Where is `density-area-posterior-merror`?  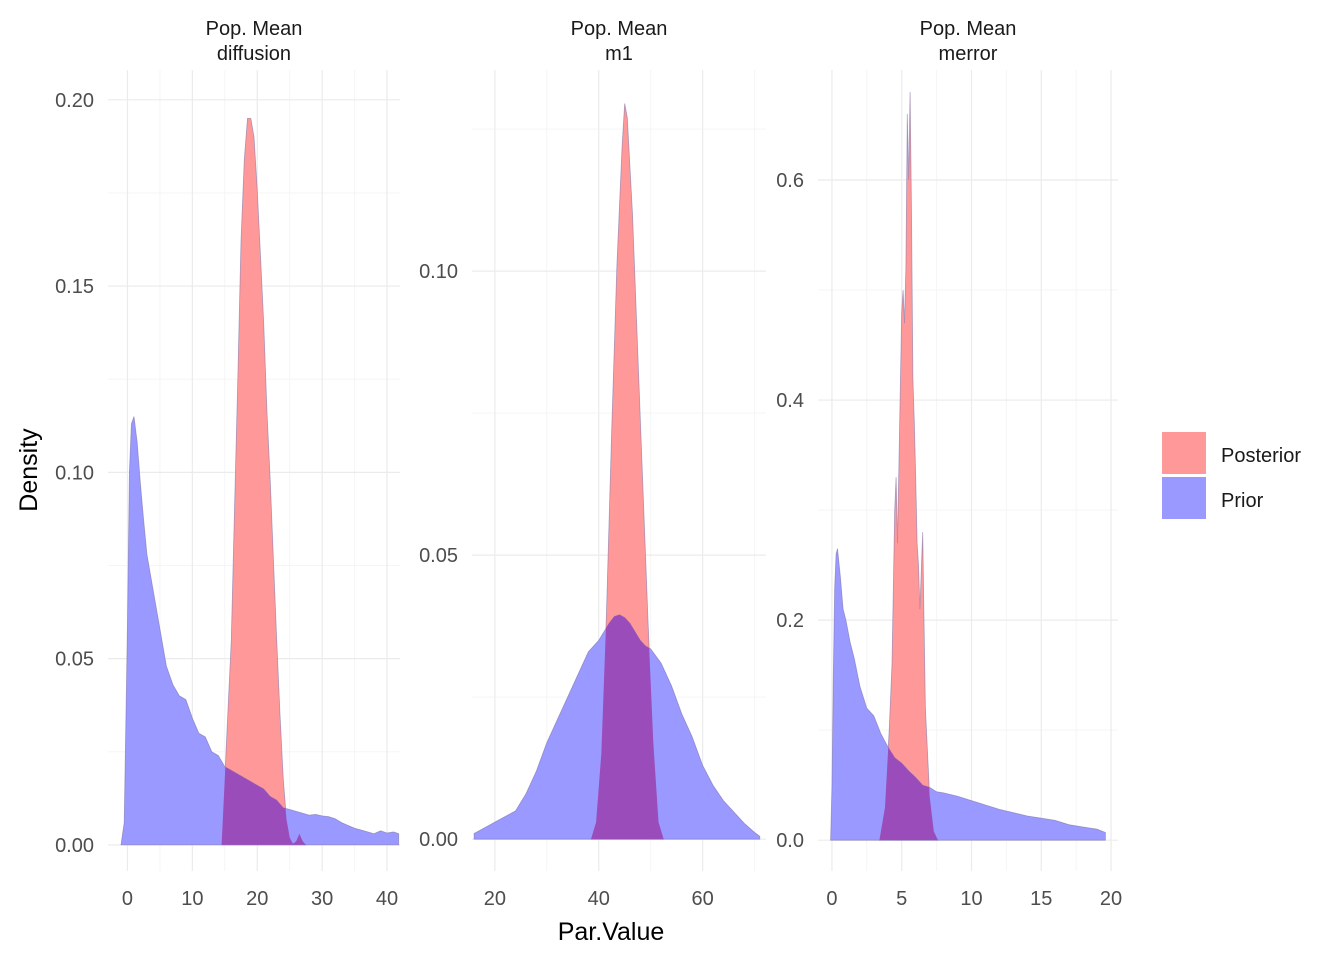 density-area-posterior-merror is located at coordinates (908, 466).